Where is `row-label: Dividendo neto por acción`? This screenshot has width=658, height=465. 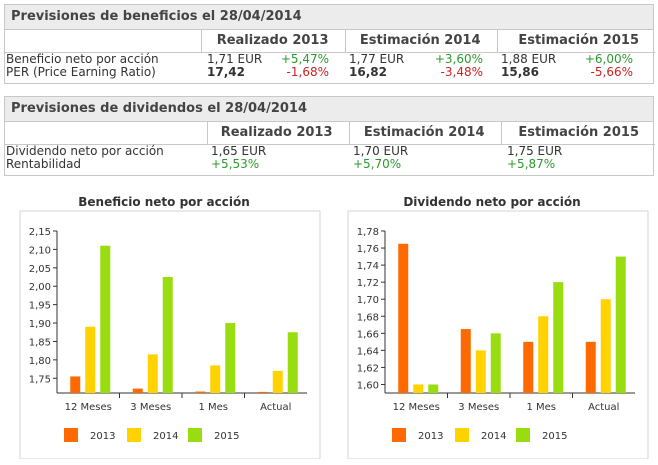 row-label: Dividendo neto por acción is located at coordinates (85, 150).